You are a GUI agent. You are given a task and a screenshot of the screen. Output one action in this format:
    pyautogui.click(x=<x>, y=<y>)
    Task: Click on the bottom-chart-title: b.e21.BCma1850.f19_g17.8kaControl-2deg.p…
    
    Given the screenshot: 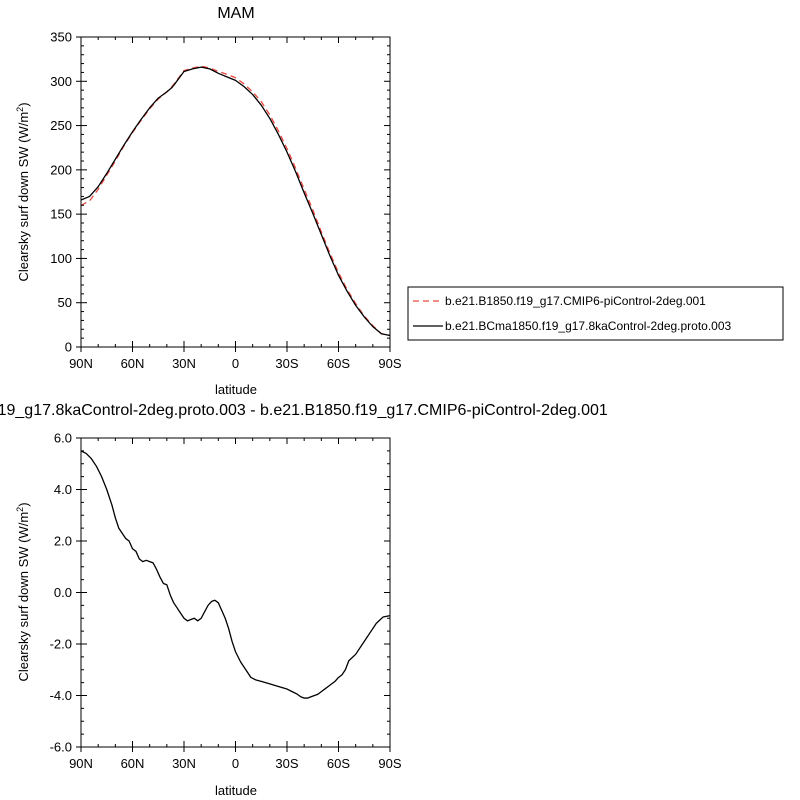 What is the action you would take?
    pyautogui.click(x=304, y=410)
    